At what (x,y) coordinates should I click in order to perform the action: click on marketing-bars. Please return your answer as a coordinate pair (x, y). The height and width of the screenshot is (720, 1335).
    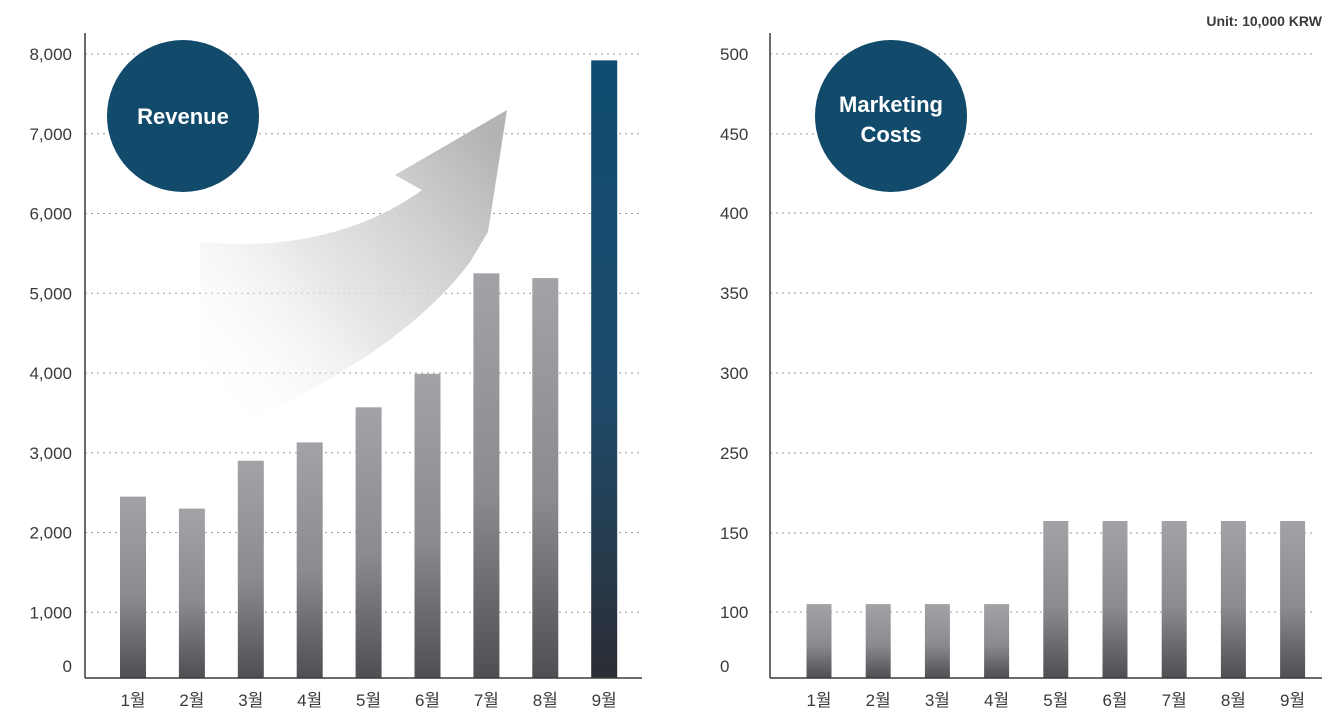
    Looking at the image, I should click on (1056, 599).